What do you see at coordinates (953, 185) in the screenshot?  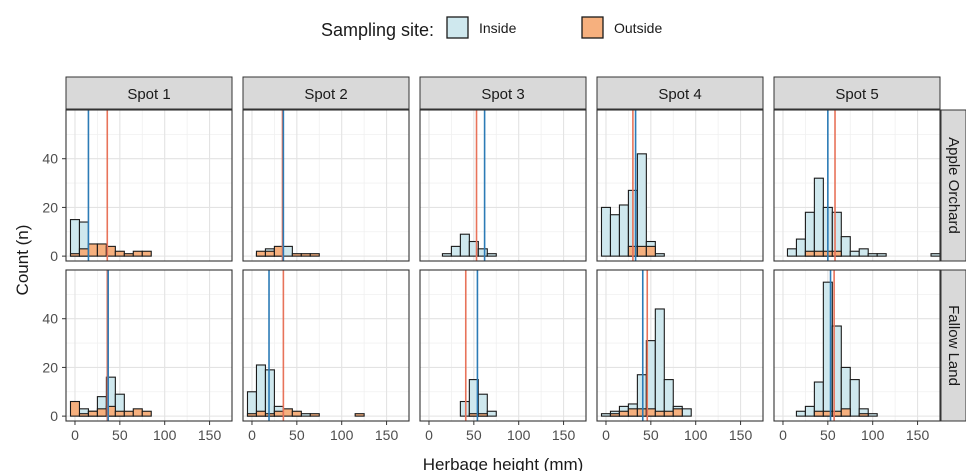 I see `row-strip-label: Apple Orchard` at bounding box center [953, 185].